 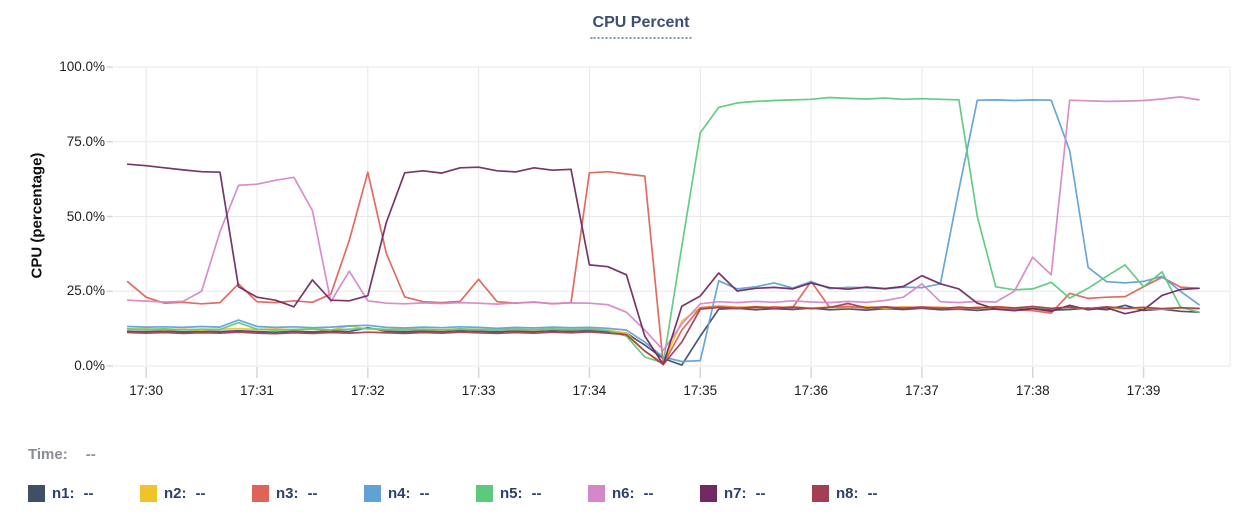 What do you see at coordinates (700, 390) in the screenshot?
I see `x-tick-label: 17:35` at bounding box center [700, 390].